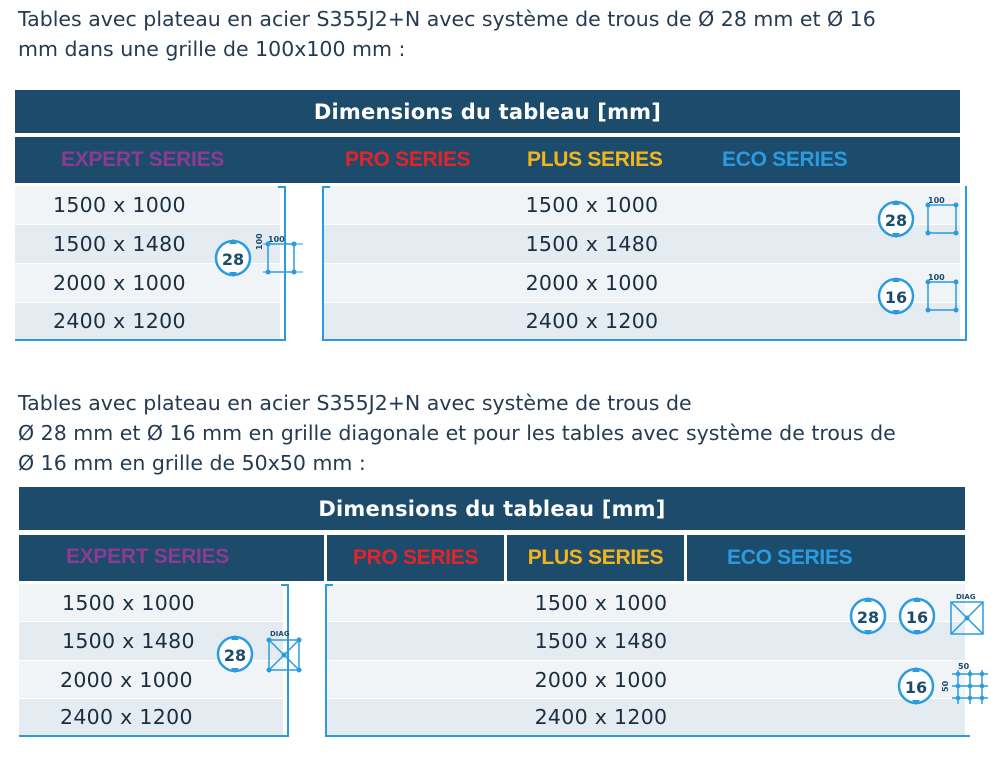 The width and height of the screenshot is (1007, 765). I want to click on hole-28-diag-icon: 28 DIAG, so click(259, 651).